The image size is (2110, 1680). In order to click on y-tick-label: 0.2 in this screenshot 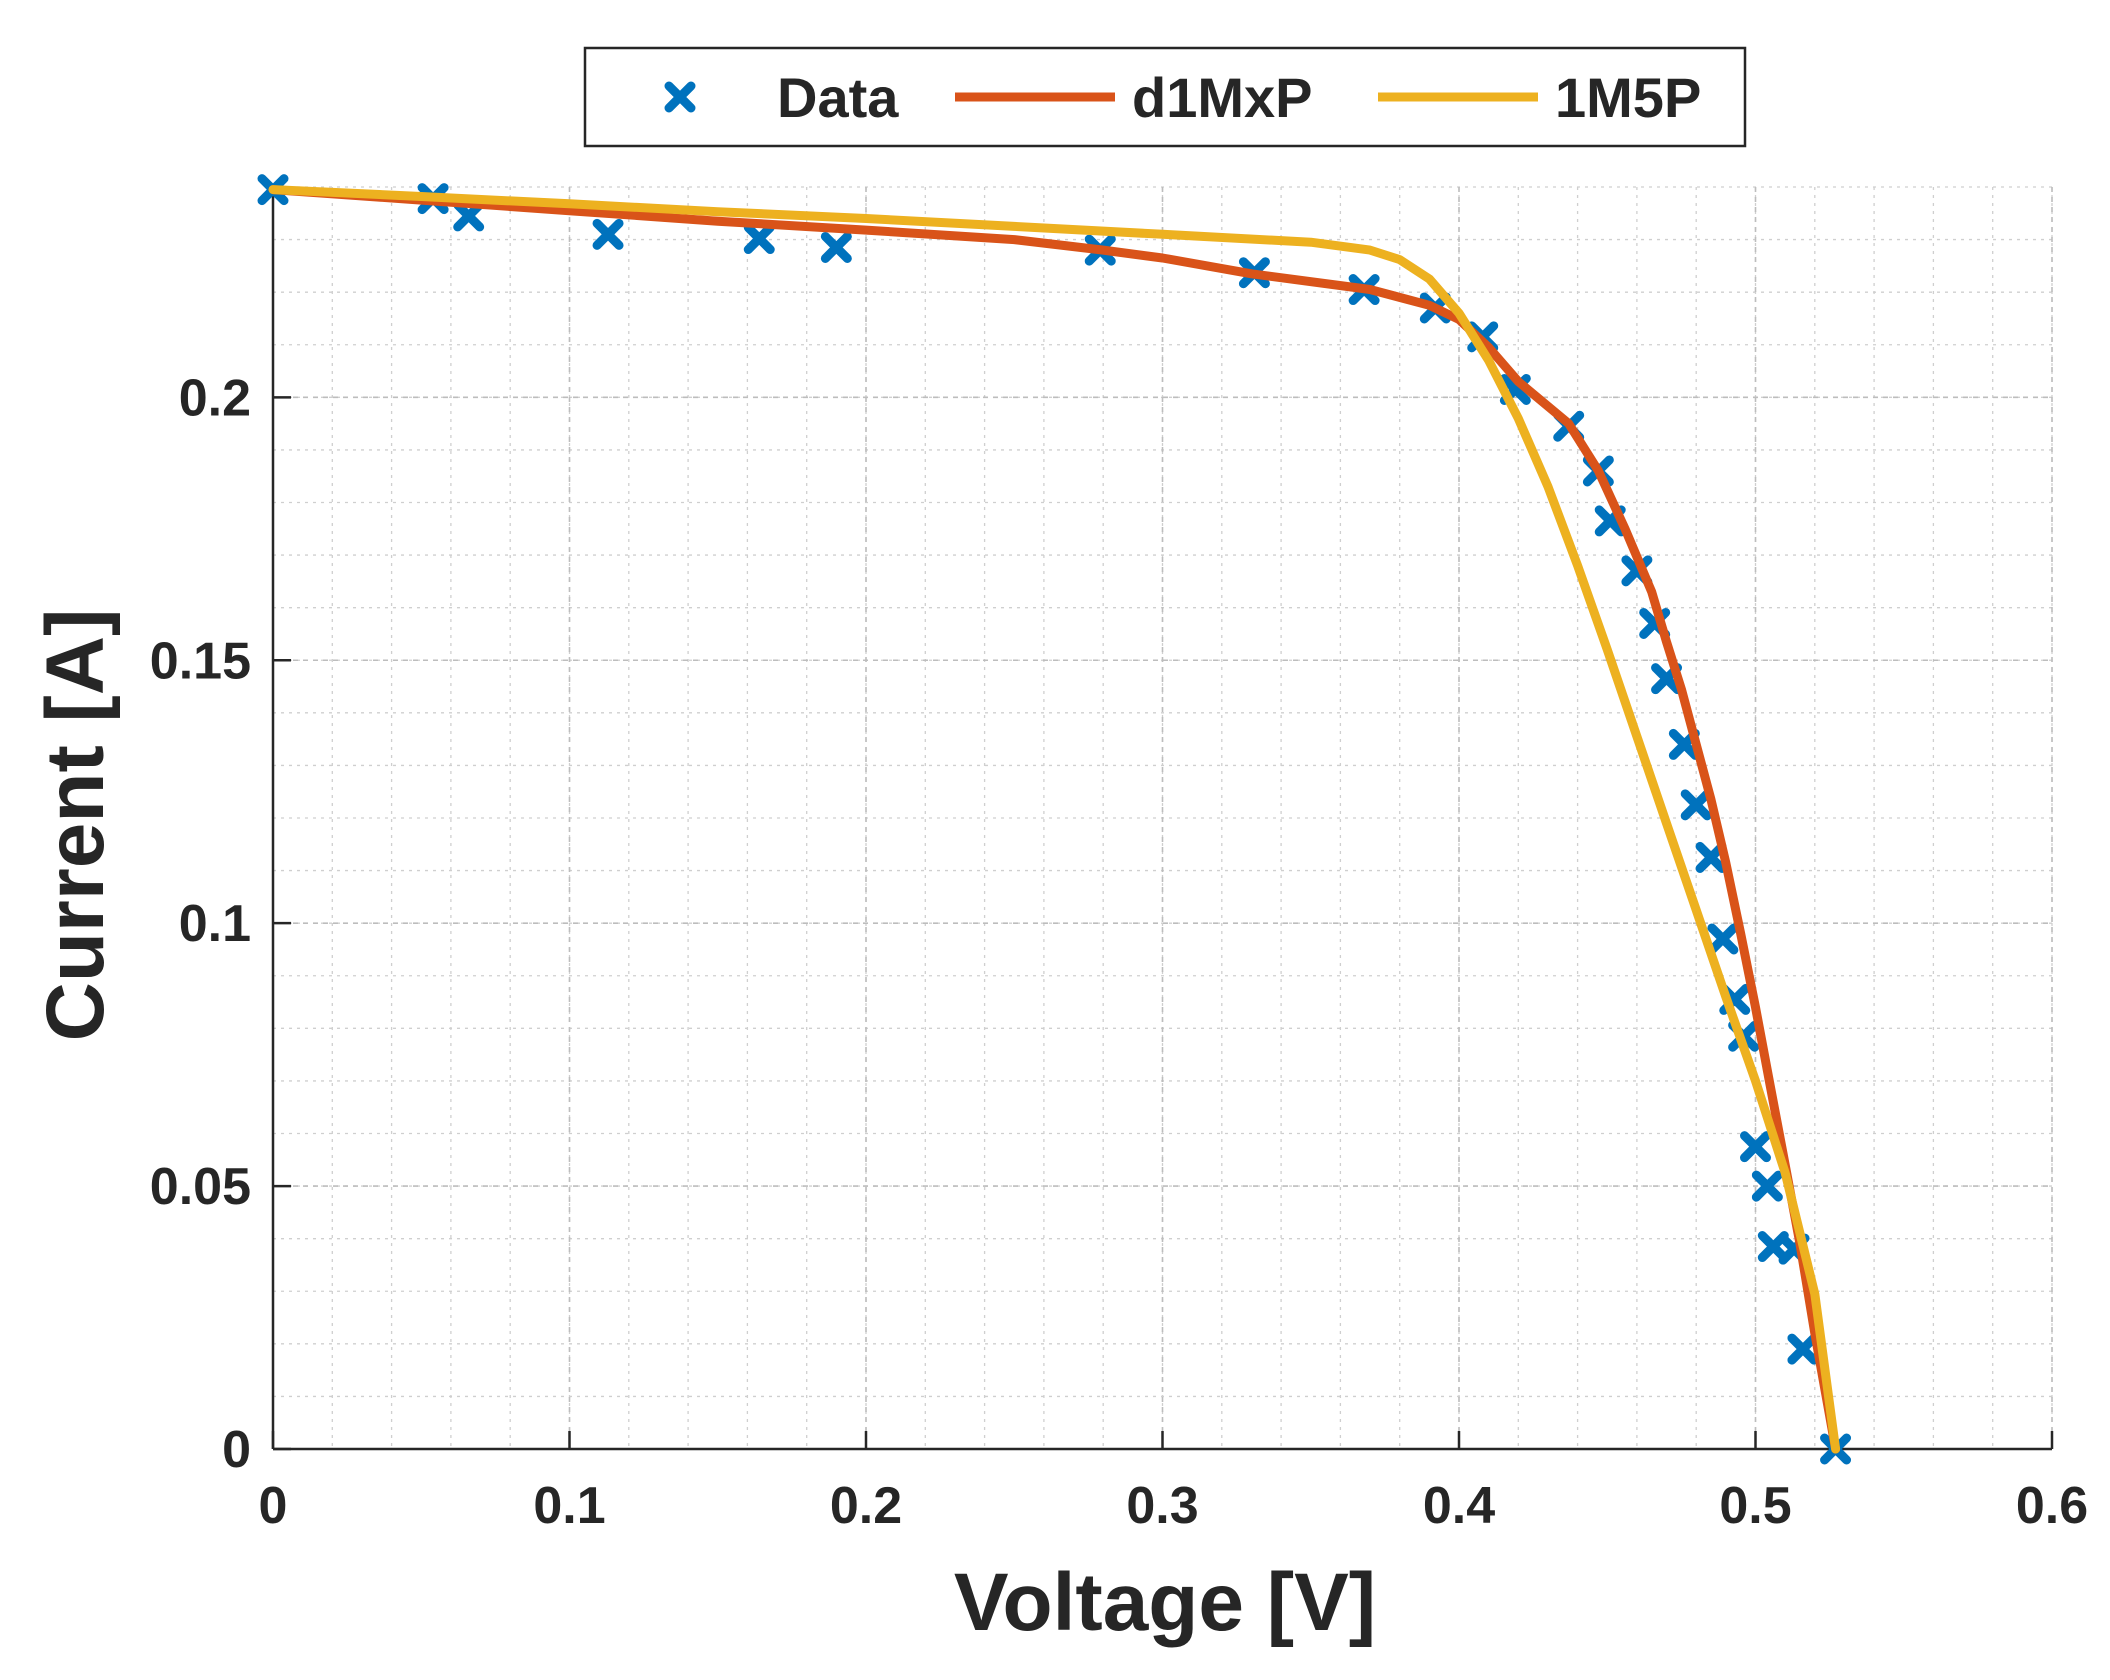, I will do `click(215, 398)`.